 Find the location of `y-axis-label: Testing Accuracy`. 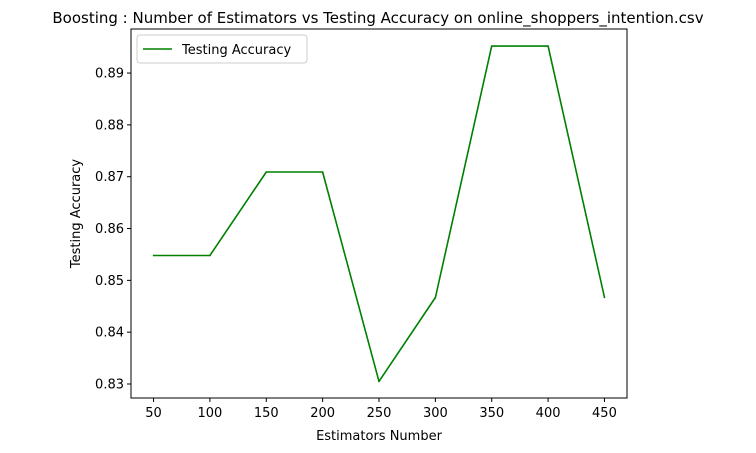

y-axis-label: Testing Accuracy is located at coordinates (76, 214).